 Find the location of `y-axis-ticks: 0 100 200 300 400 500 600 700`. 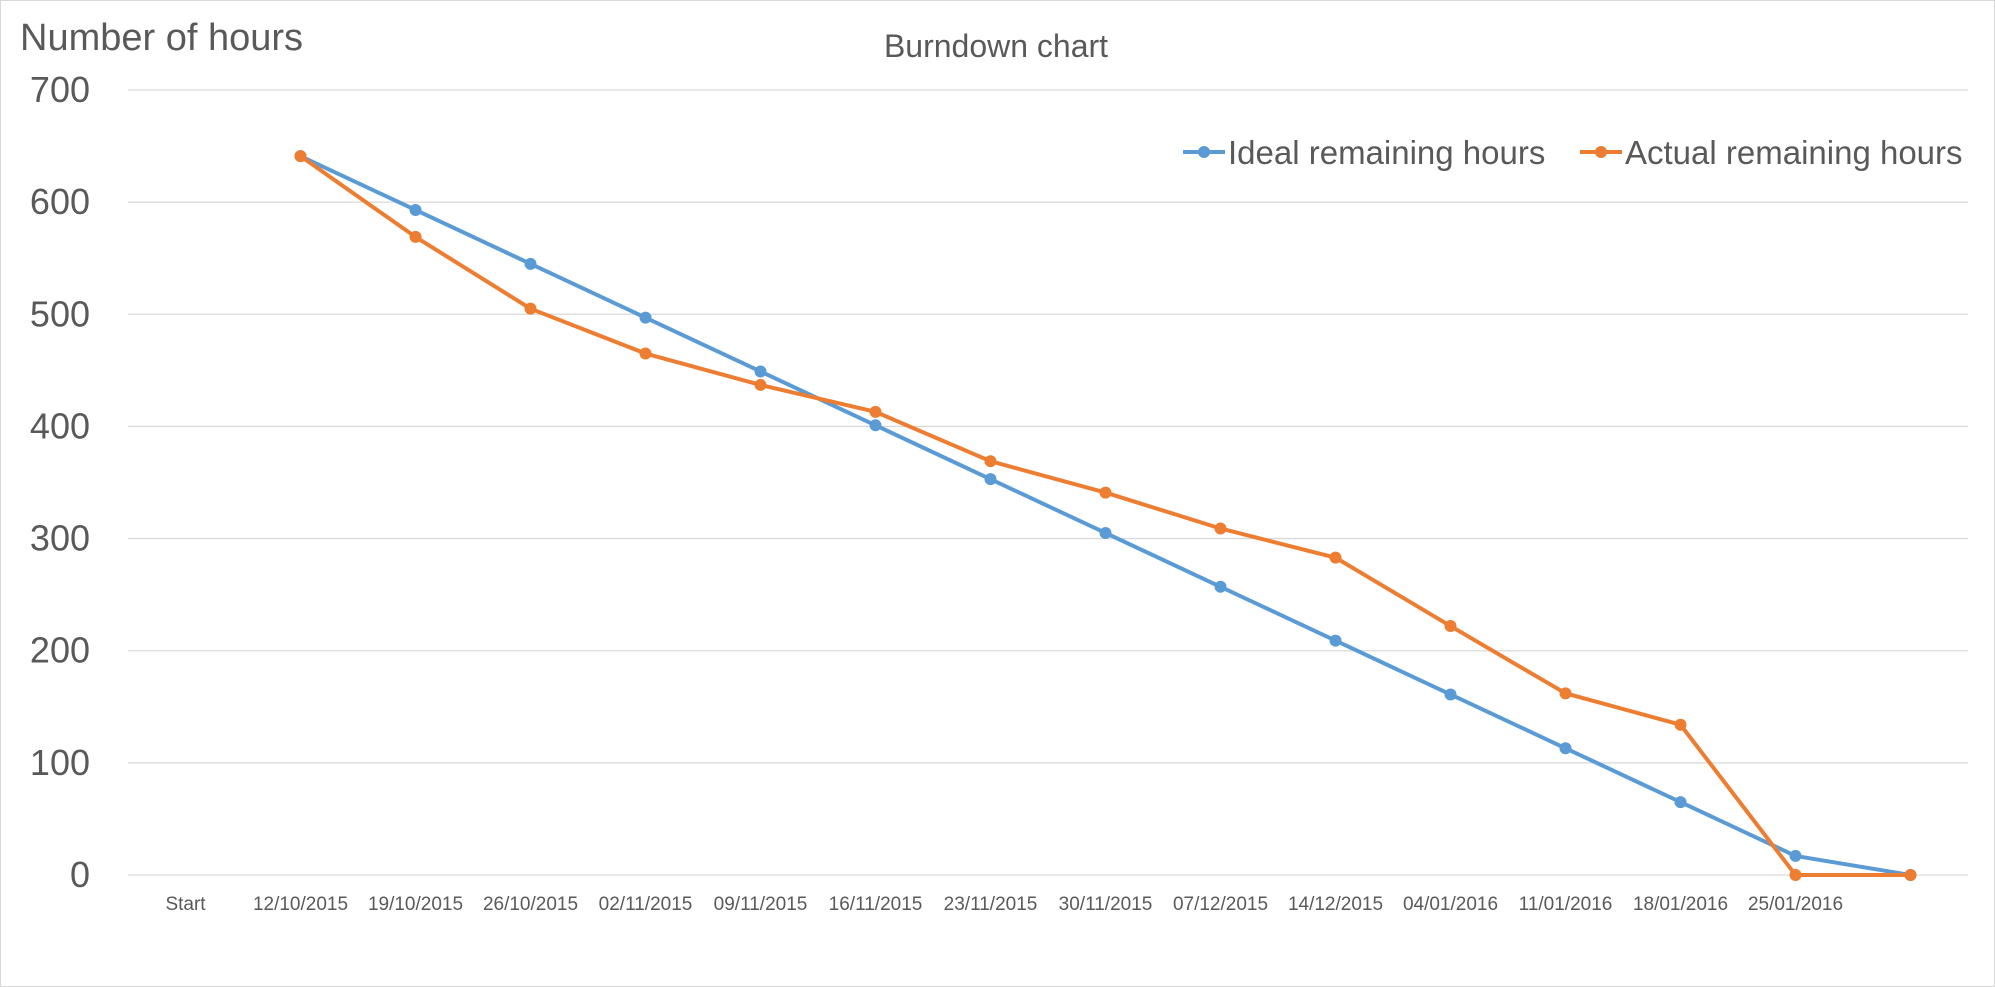

y-axis-ticks: 0 100 200 300 400 500 600 700 is located at coordinates (60, 482).